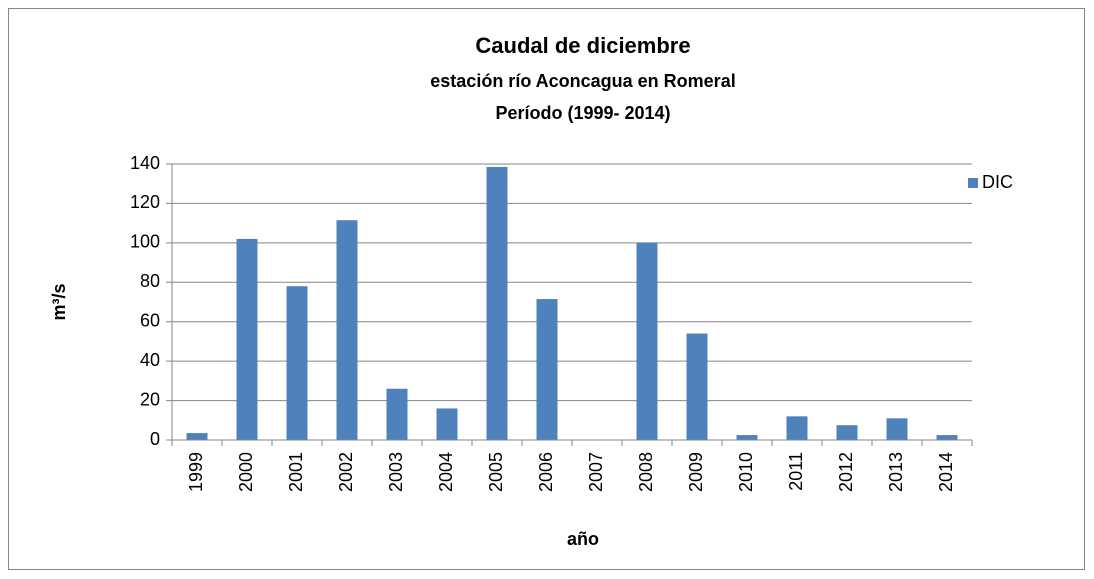 The width and height of the screenshot is (1094, 579). I want to click on chart-subtitle: estación río Aconcagua en Romeral, so click(582, 81).